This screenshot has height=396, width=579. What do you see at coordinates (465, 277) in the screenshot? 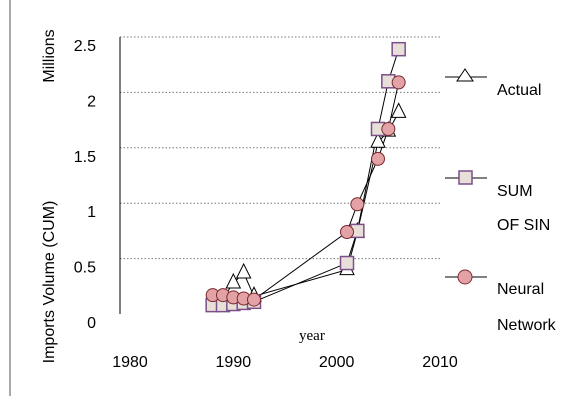
I see `legend-marker-neural-network` at bounding box center [465, 277].